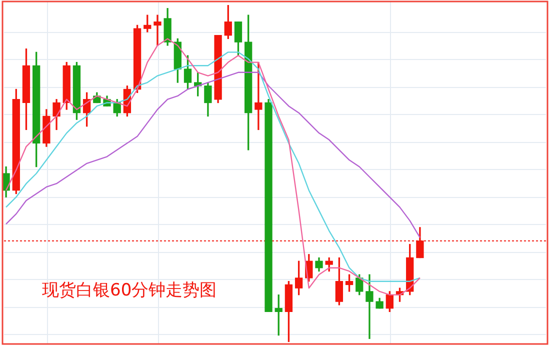 This screenshot has width=550, height=346. Describe the element at coordinates (129, 290) in the screenshot. I see `text: 现货白银60分钟走势图` at that location.